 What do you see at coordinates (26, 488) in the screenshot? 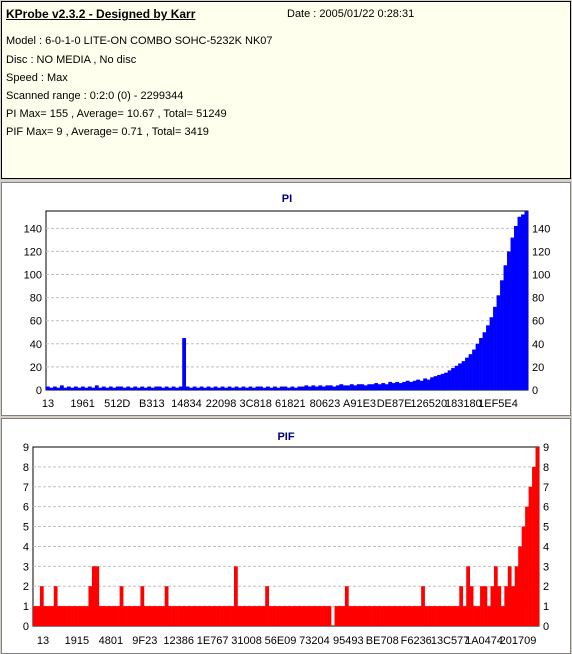
I see `y-tick-label-left: 7` at bounding box center [26, 488].